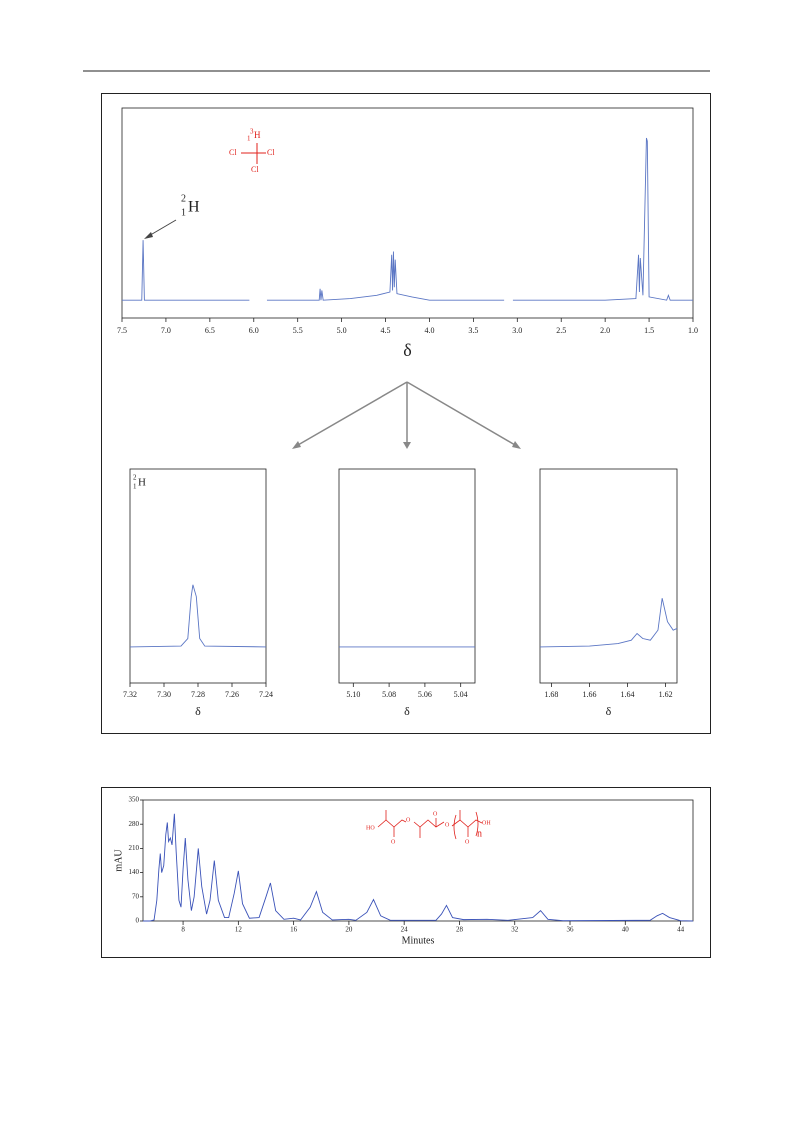  I want to click on x-tick-label: 1.62, so click(666, 694).